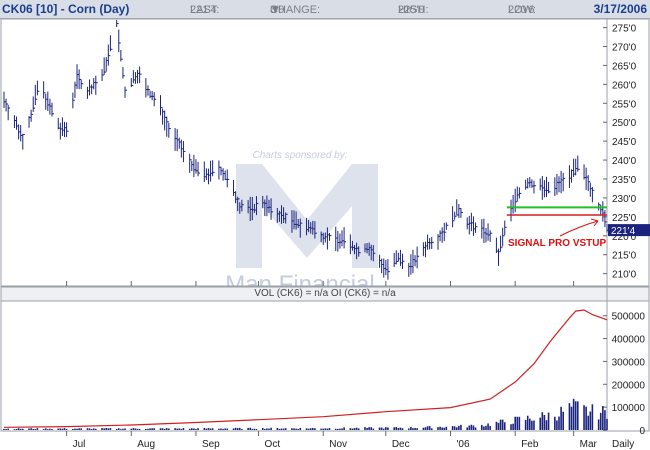 The height and width of the screenshot is (450, 650). I want to click on price-tick-label: 220'0, so click(624, 237).